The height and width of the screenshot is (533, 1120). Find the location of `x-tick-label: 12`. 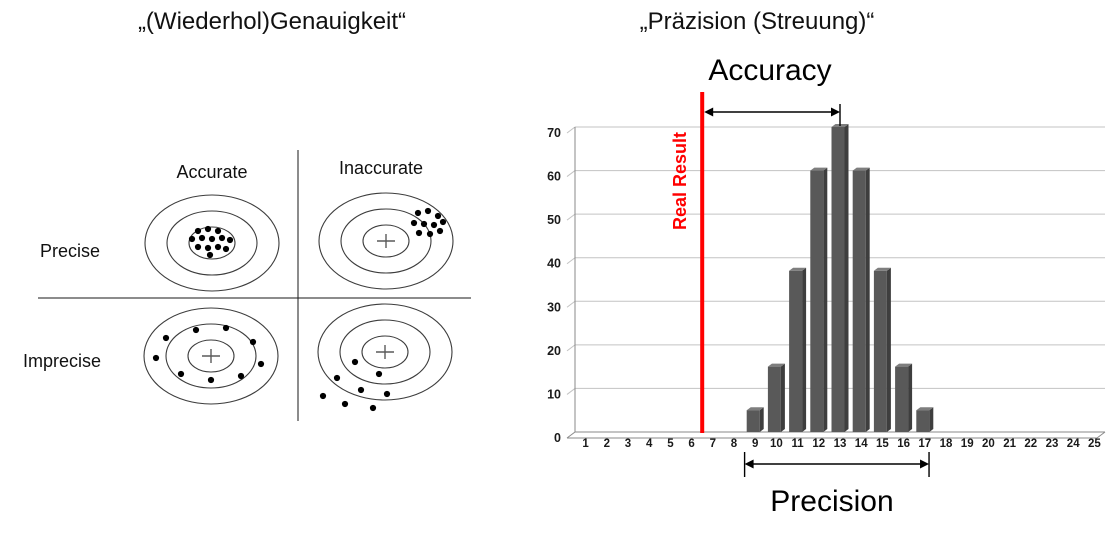

x-tick-label: 12 is located at coordinates (818, 444).